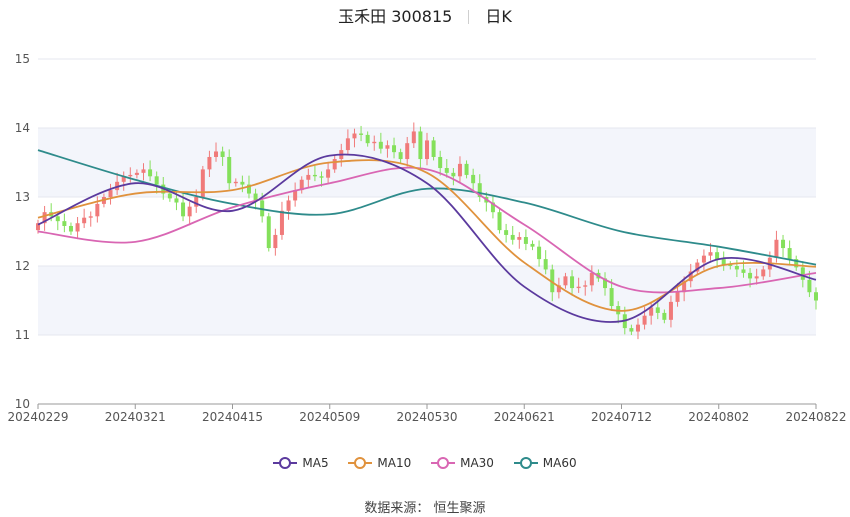 The width and height of the screenshot is (850, 517). Describe the element at coordinates (22, 59) in the screenshot. I see `y-tick-label: 15` at that location.